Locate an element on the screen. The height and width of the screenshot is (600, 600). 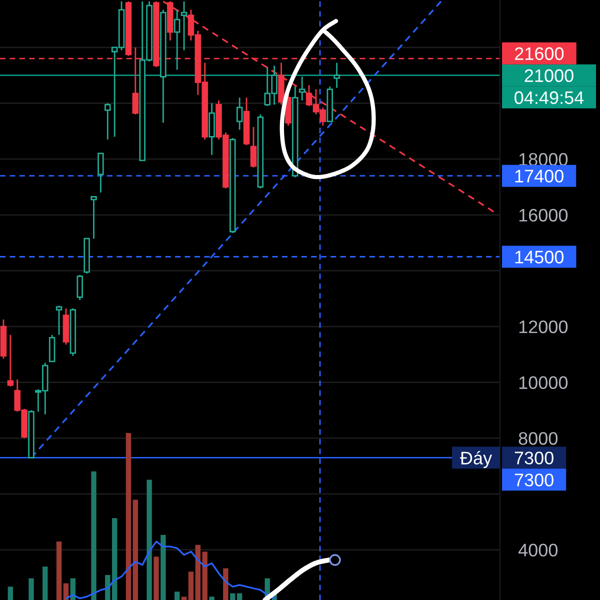
y-tick-label: 16000 is located at coordinates (543, 215).